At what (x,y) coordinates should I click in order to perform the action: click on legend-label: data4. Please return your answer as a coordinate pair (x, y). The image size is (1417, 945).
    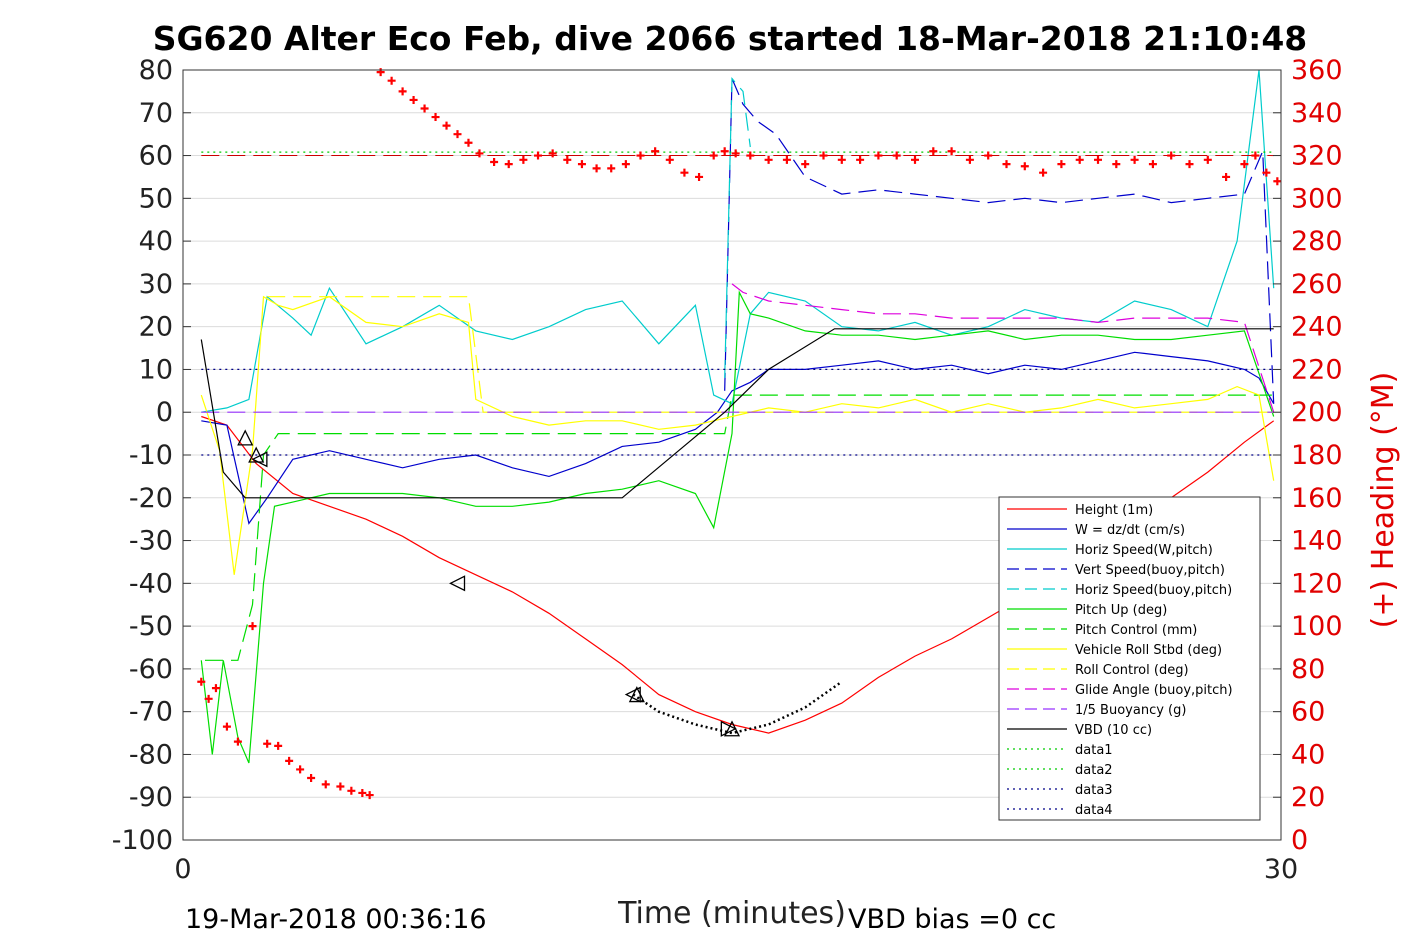
    Looking at the image, I should click on (1094, 810).